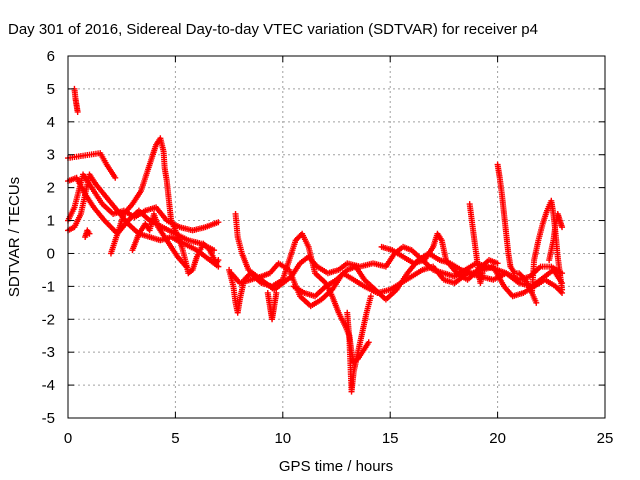 The image size is (640, 480). Describe the element at coordinates (51, 188) in the screenshot. I see `y-tick-label: 2` at that location.